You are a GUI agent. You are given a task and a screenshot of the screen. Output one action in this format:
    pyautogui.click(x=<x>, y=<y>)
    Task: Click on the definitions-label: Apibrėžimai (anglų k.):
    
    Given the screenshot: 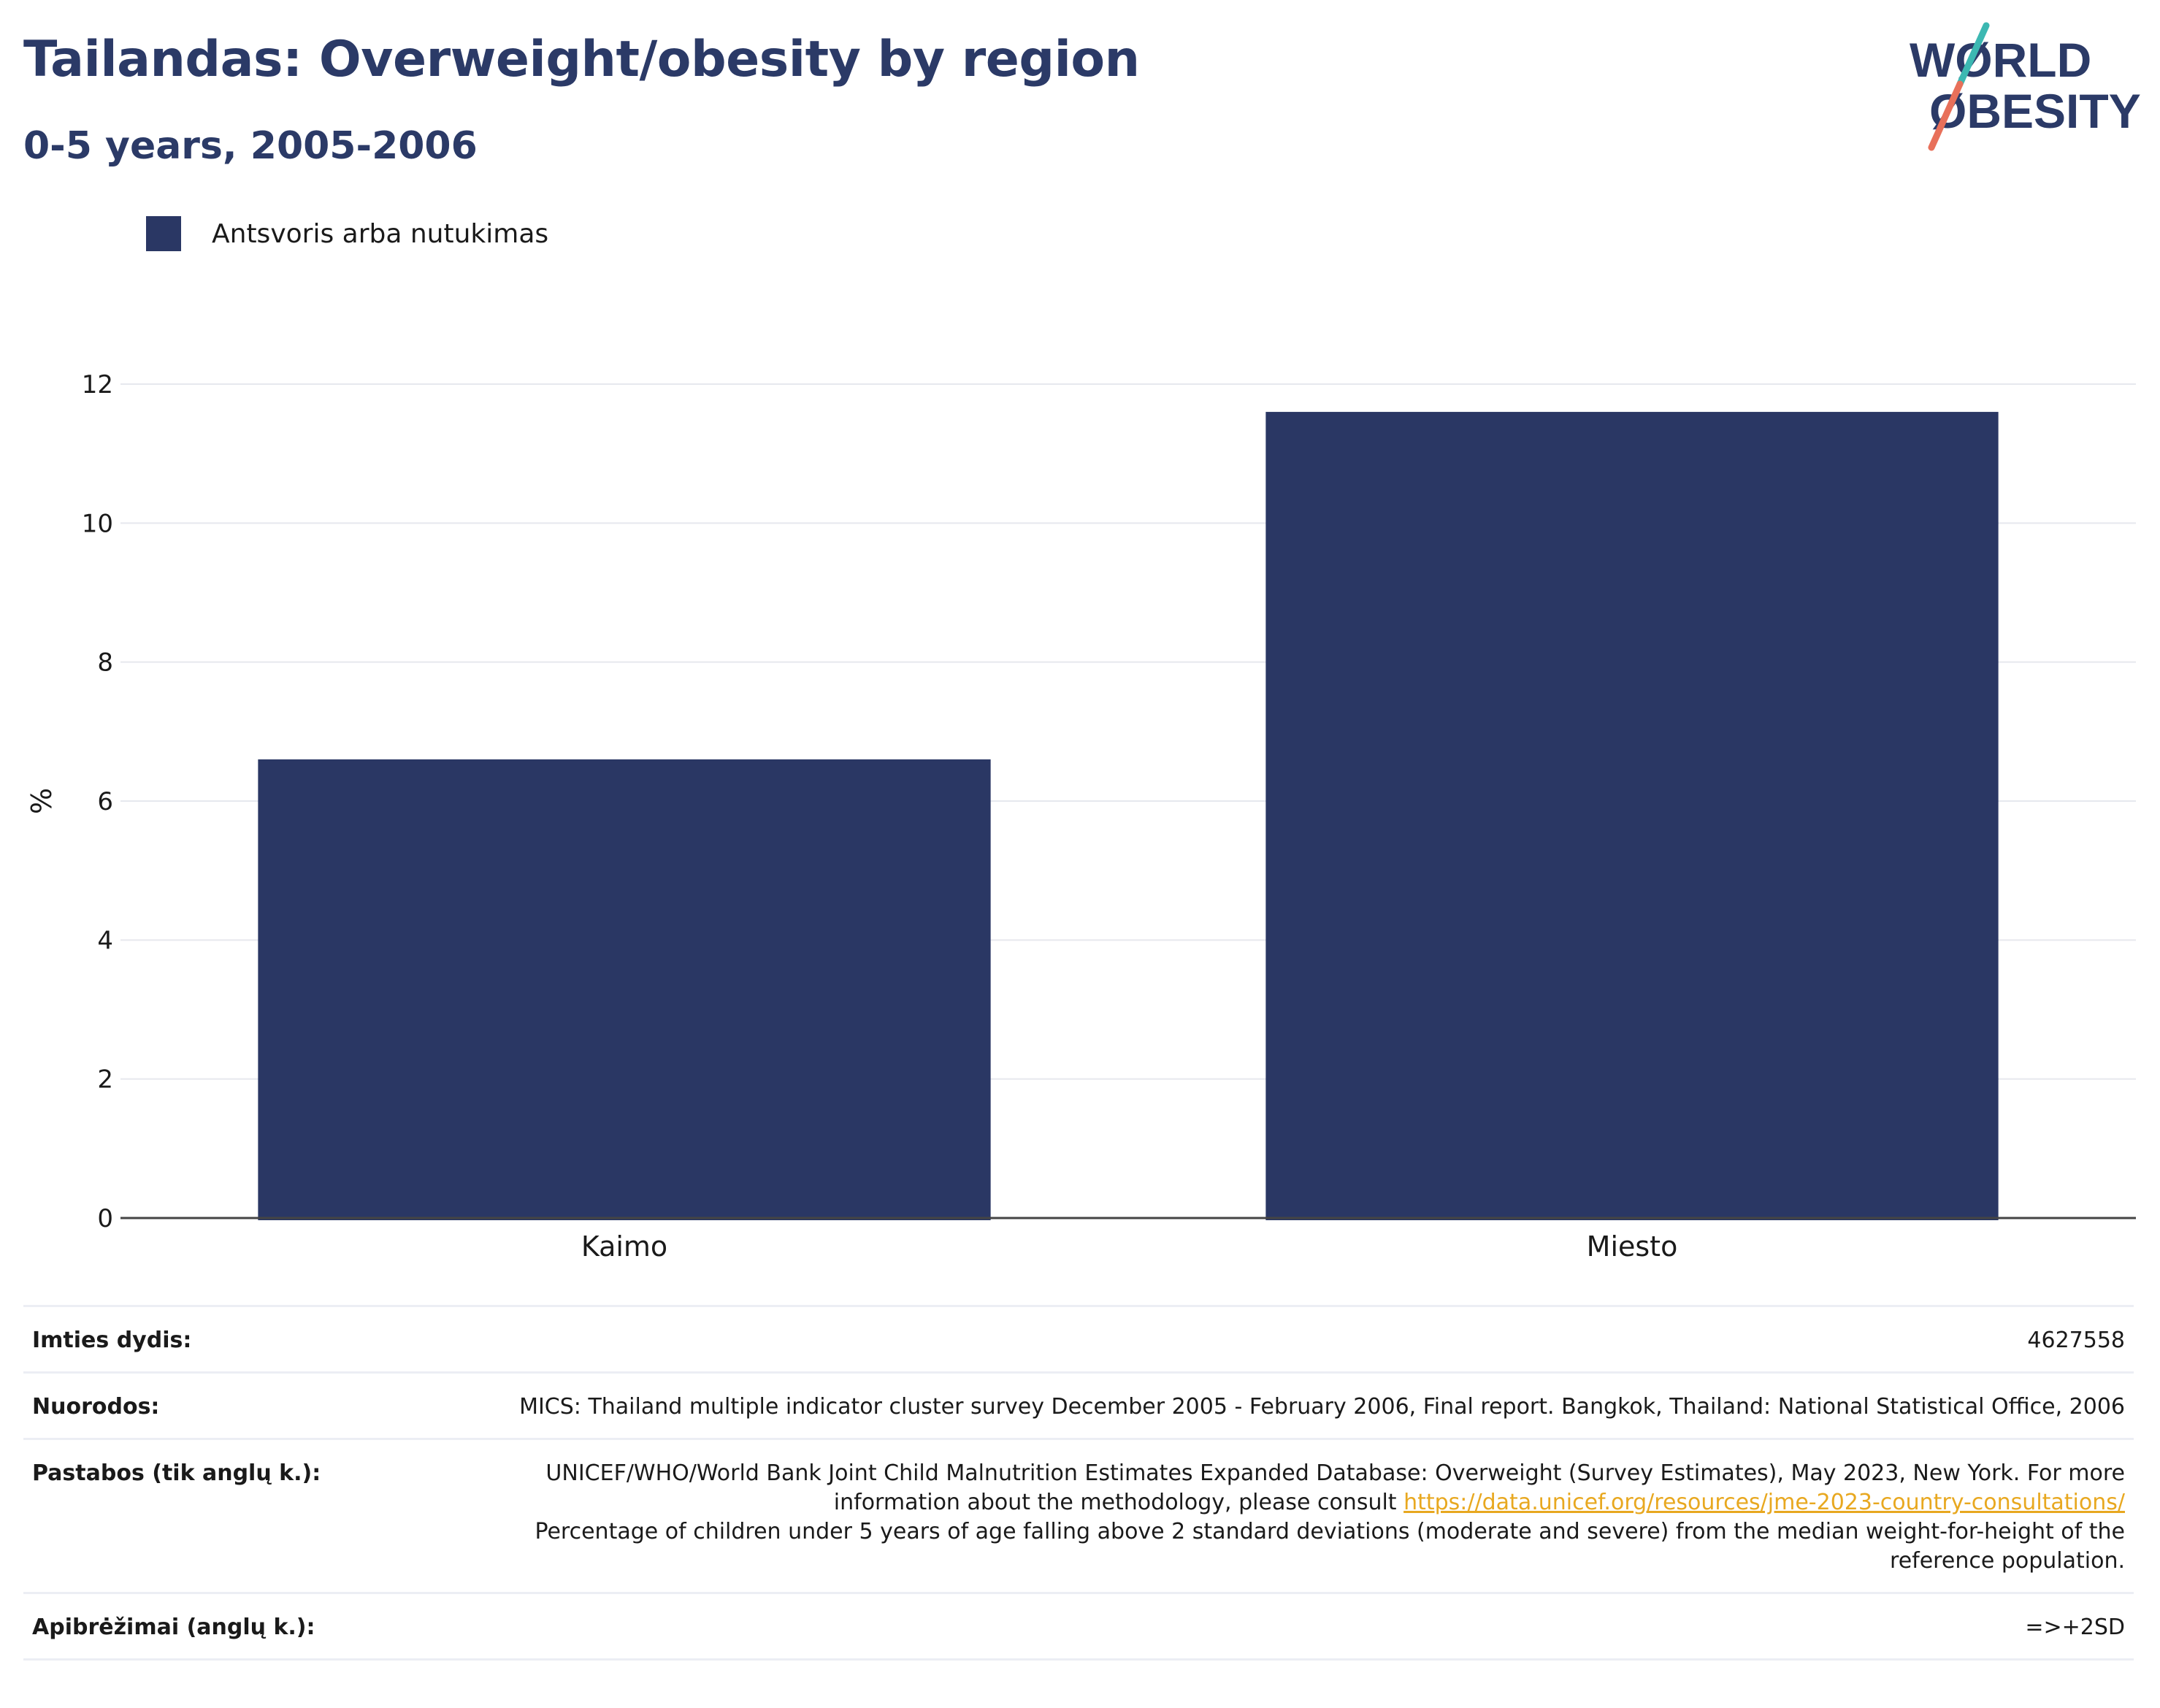 What is the action you would take?
    pyautogui.click(x=173, y=1627)
    